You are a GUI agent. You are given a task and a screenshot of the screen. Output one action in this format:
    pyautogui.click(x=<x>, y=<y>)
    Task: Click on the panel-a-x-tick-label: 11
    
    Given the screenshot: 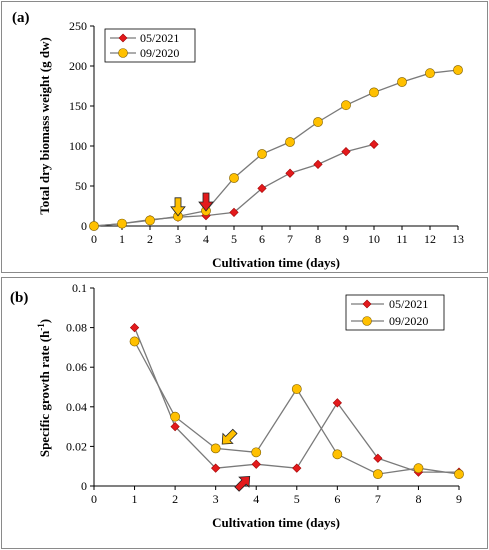 What is the action you would take?
    pyautogui.click(x=402, y=239)
    